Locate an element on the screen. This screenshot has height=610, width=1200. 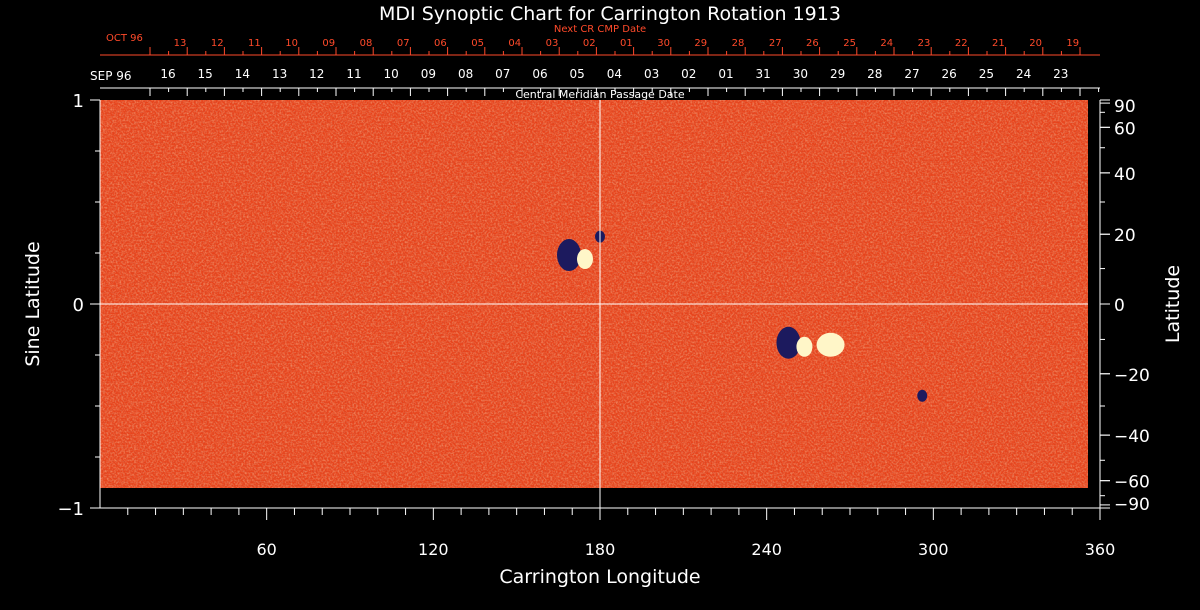
mid-date-label: 28 is located at coordinates (874, 74).